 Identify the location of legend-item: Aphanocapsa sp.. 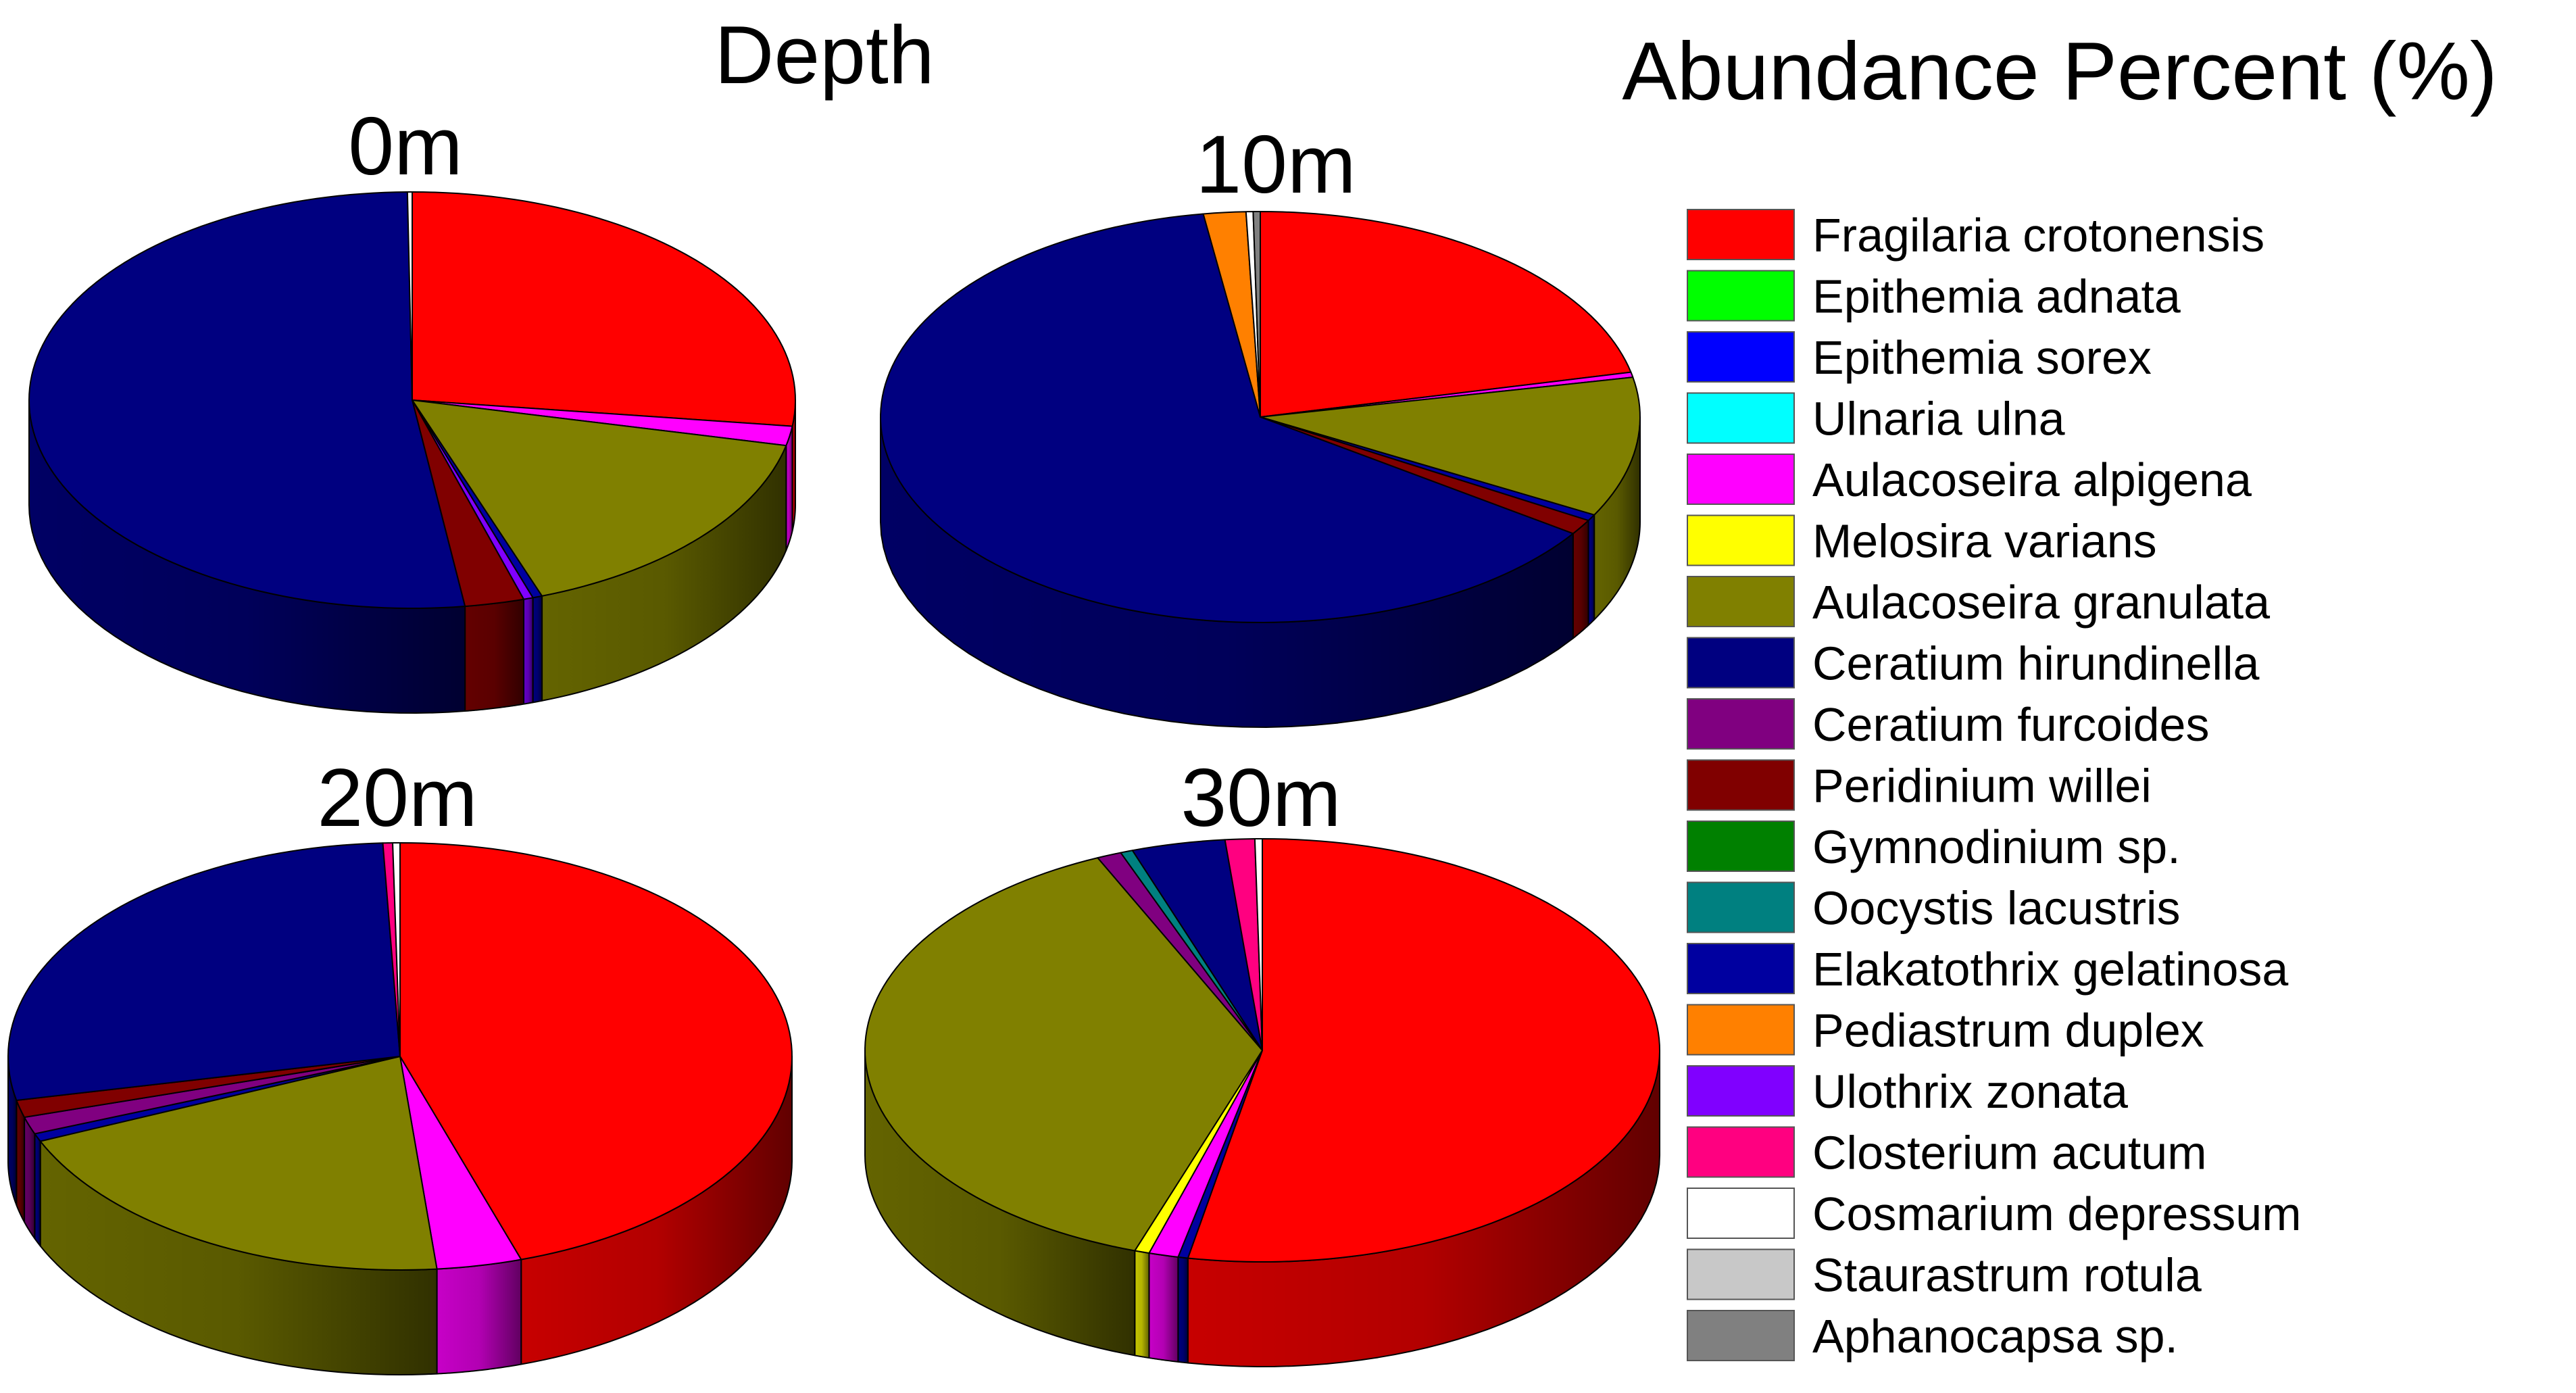
(1933, 1336).